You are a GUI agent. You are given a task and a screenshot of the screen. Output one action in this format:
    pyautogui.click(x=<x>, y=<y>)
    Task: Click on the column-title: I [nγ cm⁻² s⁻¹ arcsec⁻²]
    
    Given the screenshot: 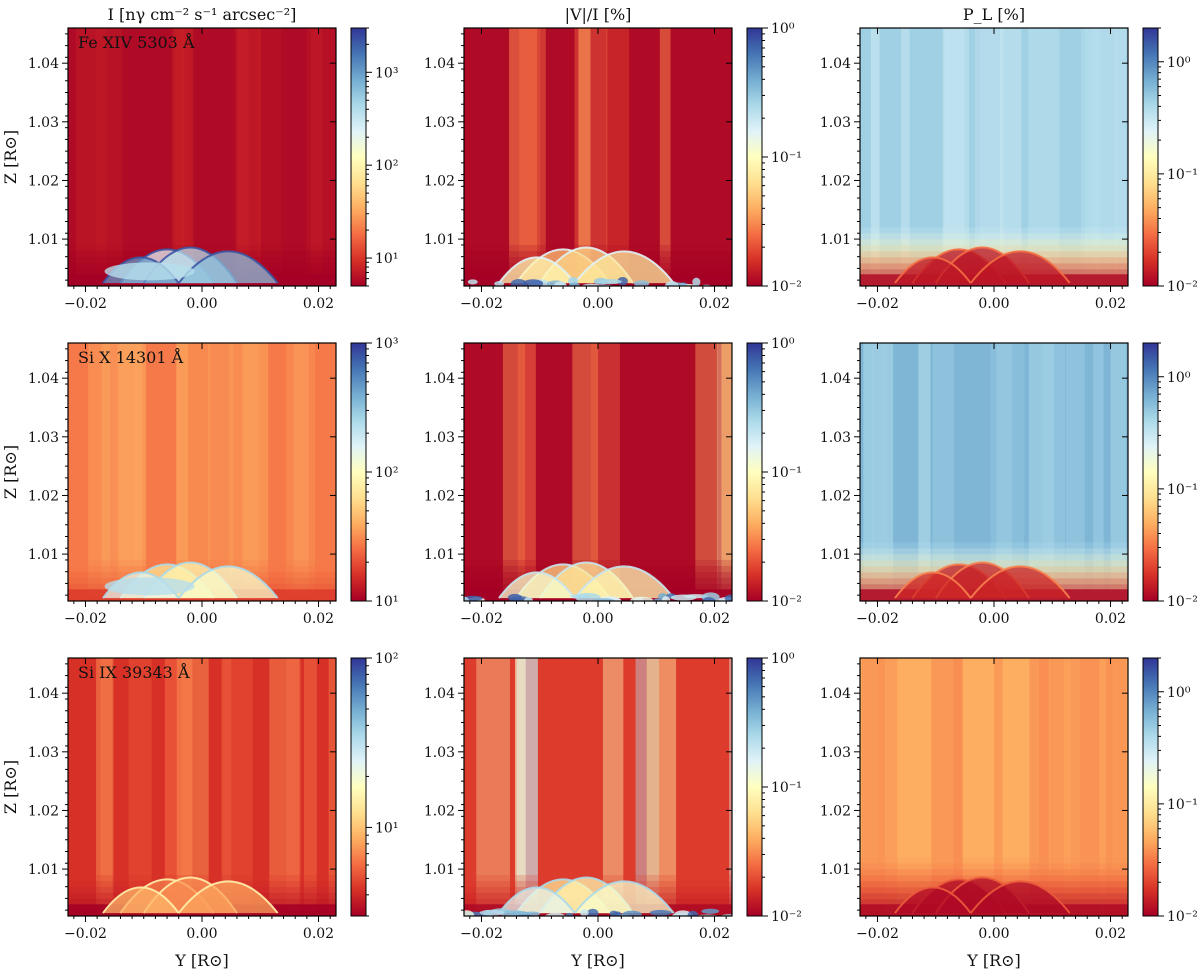 What is the action you would take?
    pyautogui.click(x=202, y=14)
    